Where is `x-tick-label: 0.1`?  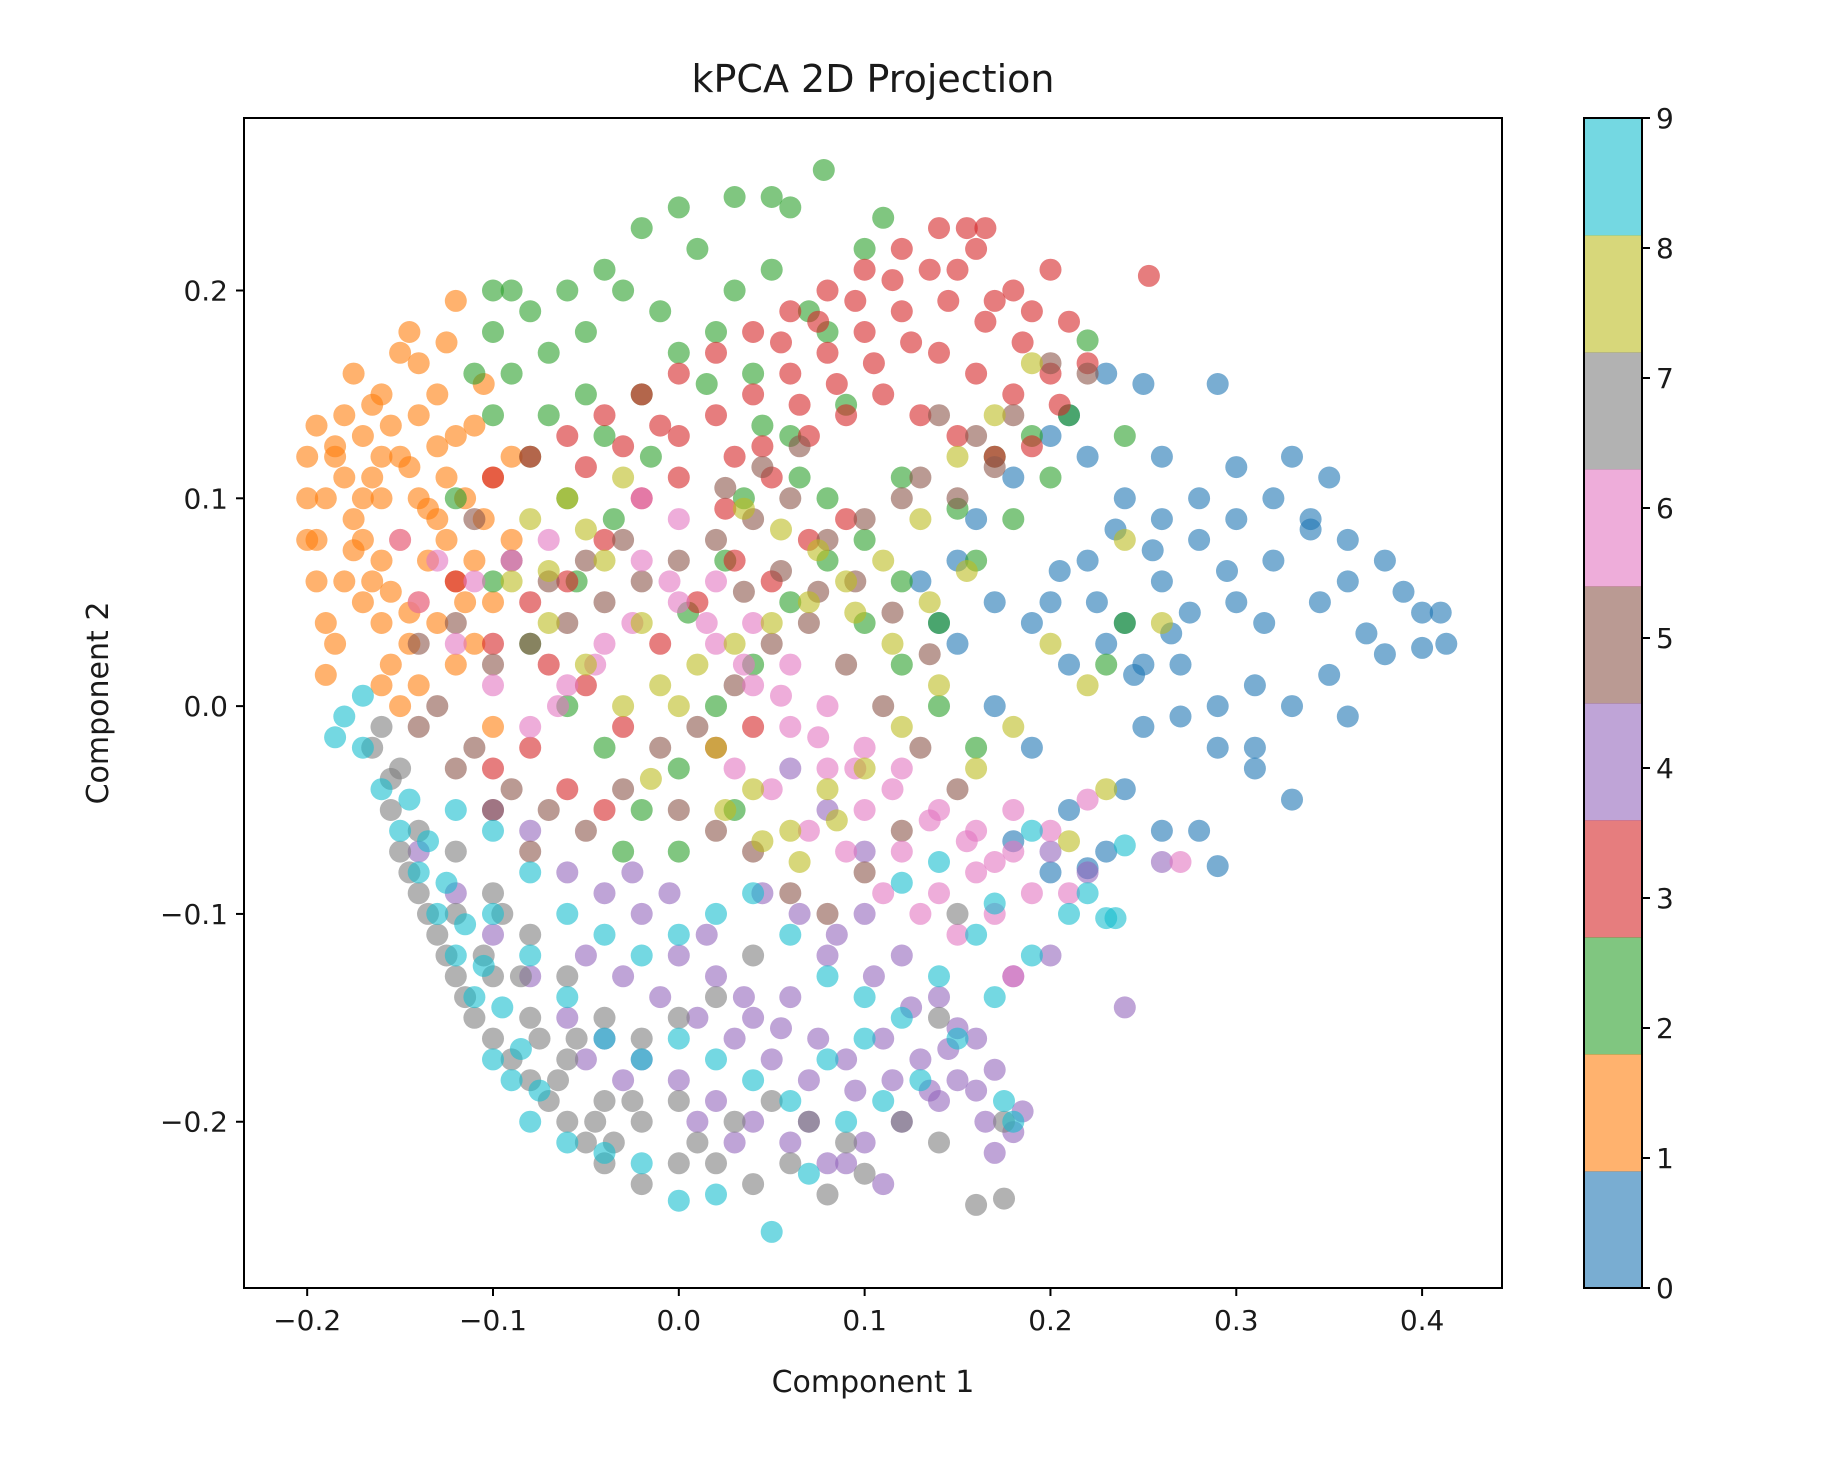
x-tick-label: 0.1 is located at coordinates (864, 1320).